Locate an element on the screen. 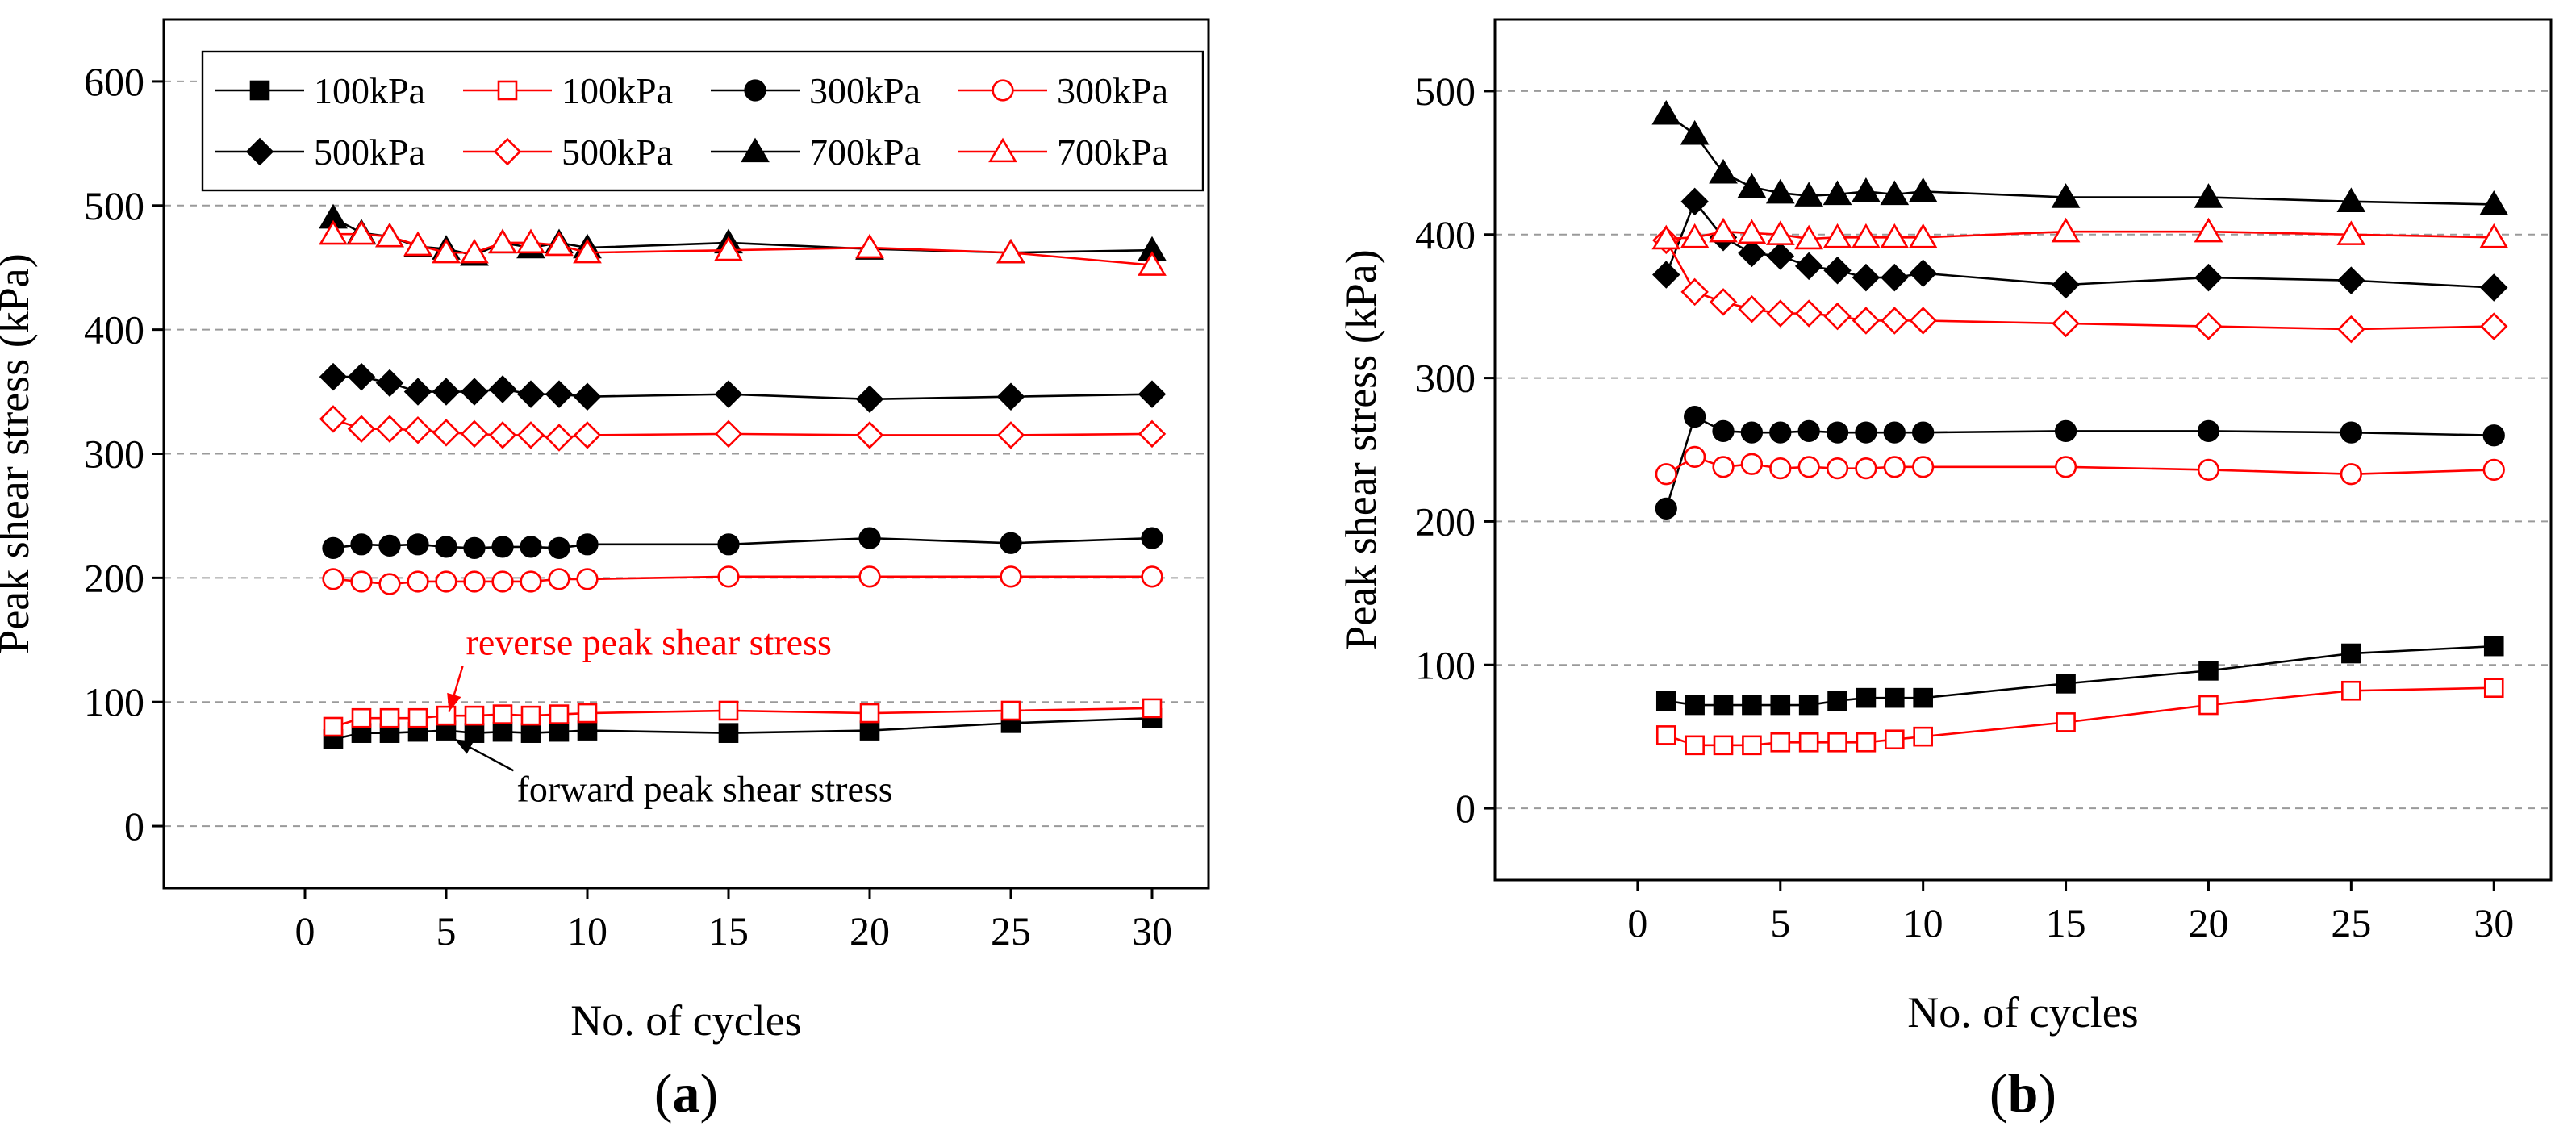  panel-caption-letter: a is located at coordinates (686, 1093).